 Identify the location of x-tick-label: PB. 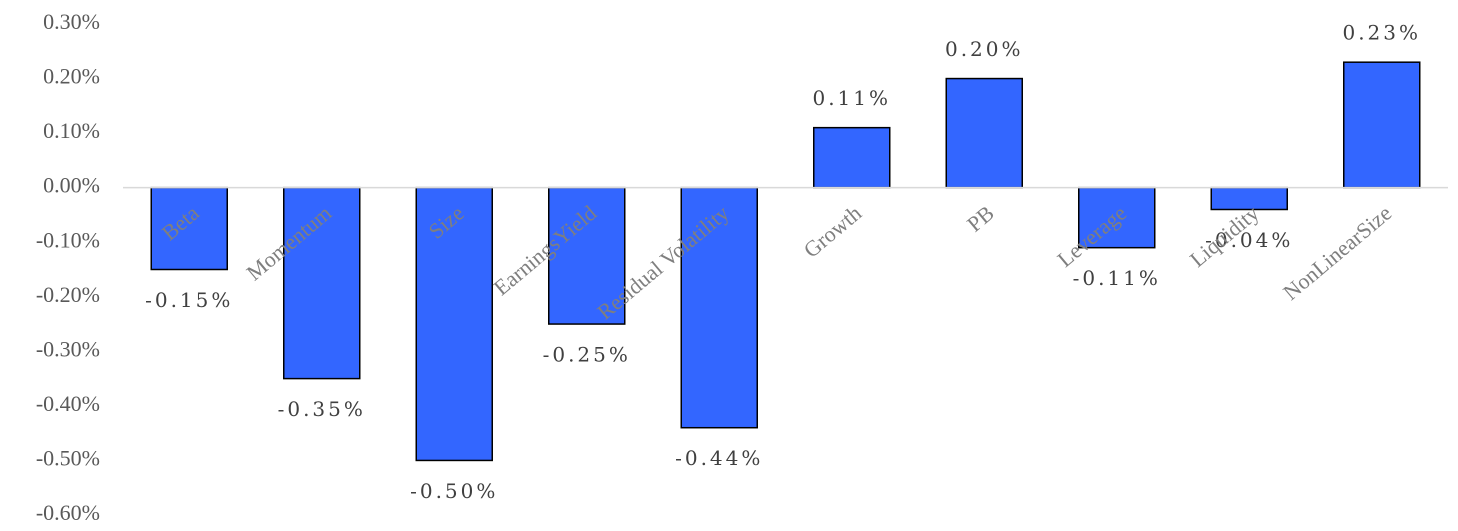
(980, 218).